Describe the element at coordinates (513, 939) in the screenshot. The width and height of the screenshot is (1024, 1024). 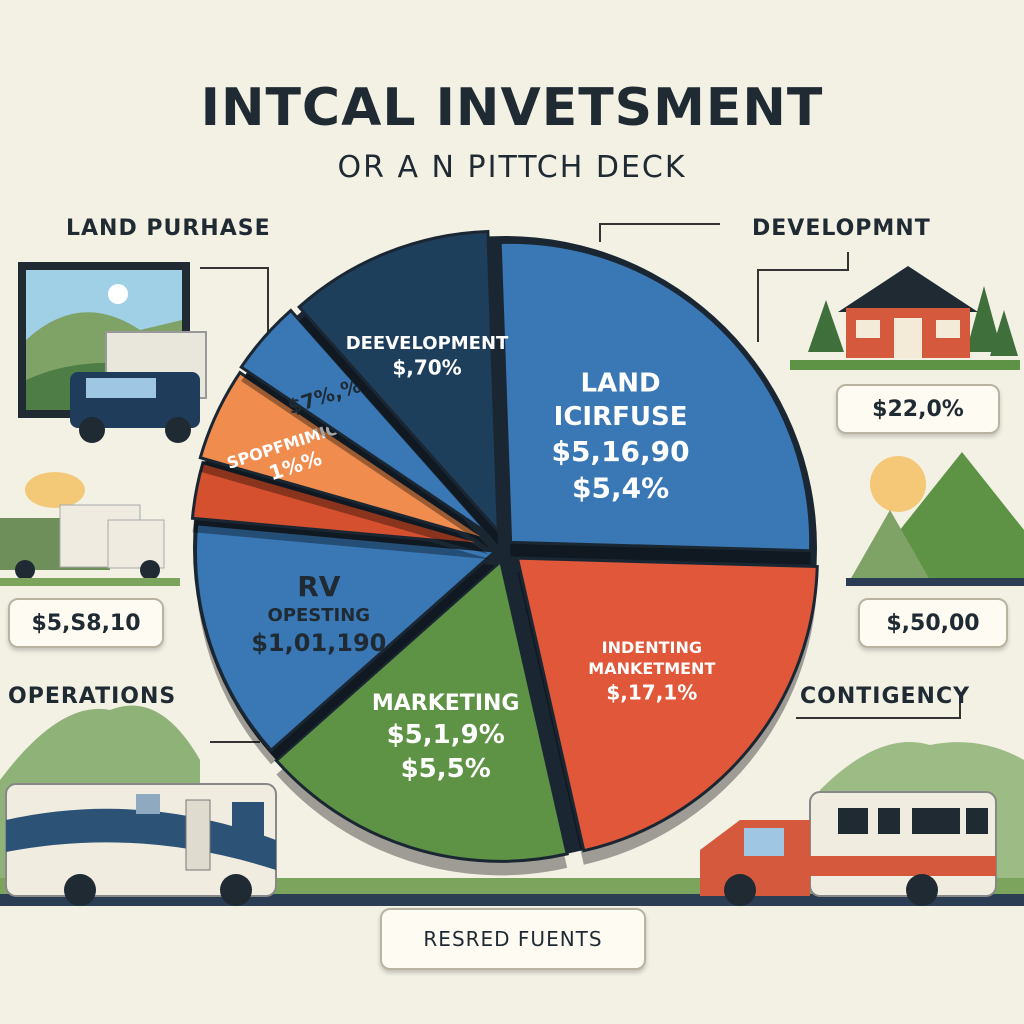
I see `resred-fuents-button: RESRED FUENTS` at that location.